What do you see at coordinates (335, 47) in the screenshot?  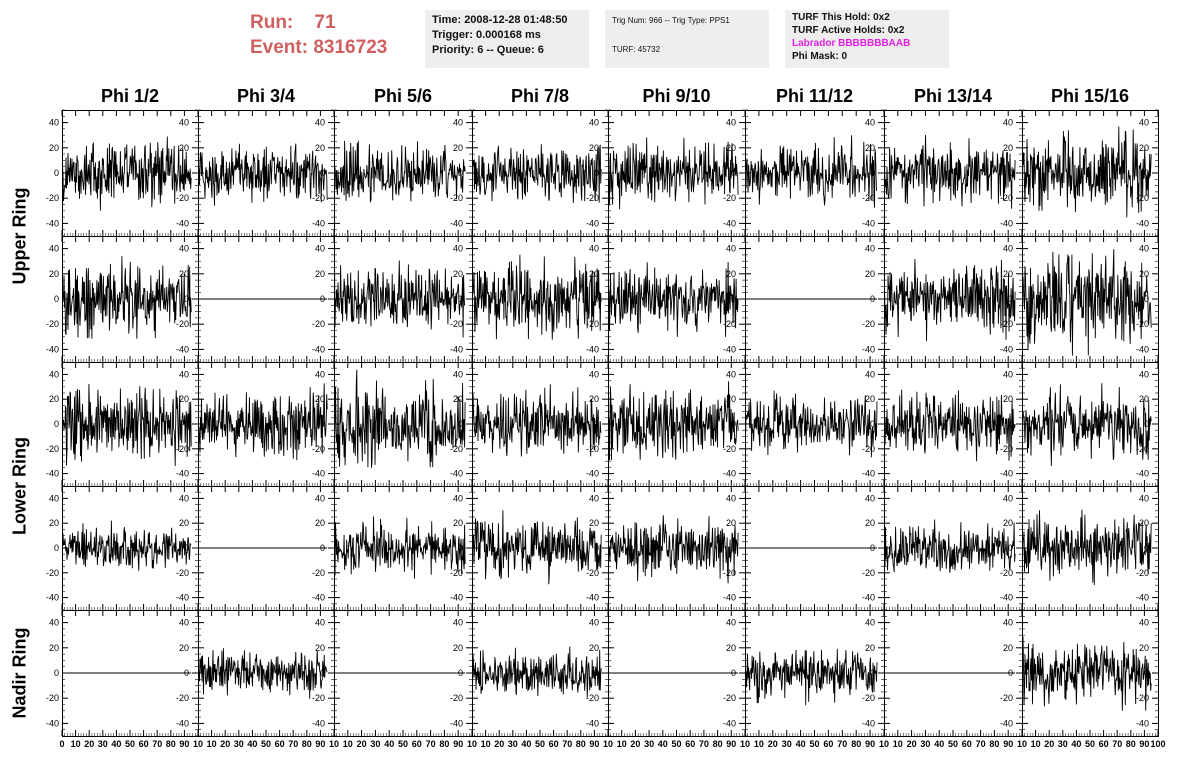 I see `event-line: Event: 8316723` at bounding box center [335, 47].